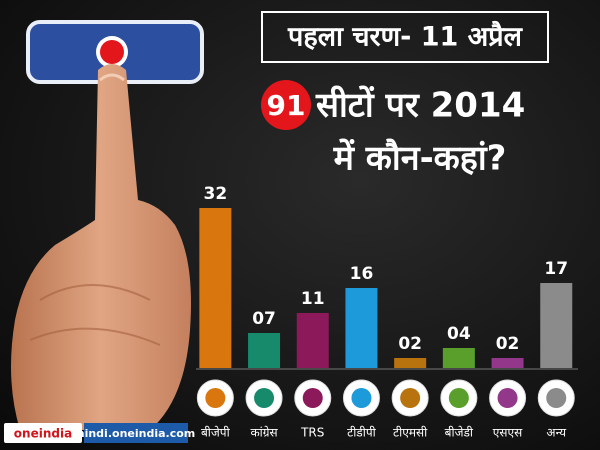 Image resolution: width=600 pixels, height=450 pixels. I want to click on headline-line1: सीटों पर 2014, so click(420, 105).